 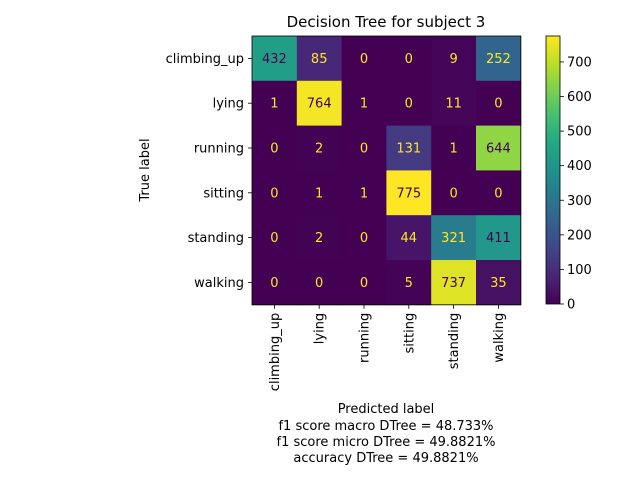 I want to click on colorbar-tick-label: 700, so click(x=579, y=62).